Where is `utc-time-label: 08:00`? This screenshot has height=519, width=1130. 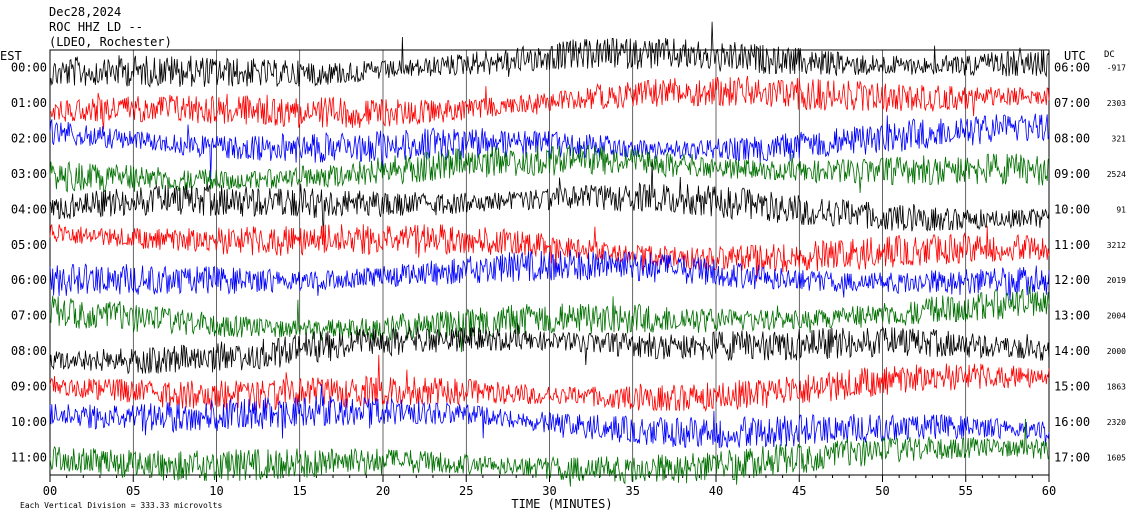 utc-time-label: 08:00 is located at coordinates (1072, 139).